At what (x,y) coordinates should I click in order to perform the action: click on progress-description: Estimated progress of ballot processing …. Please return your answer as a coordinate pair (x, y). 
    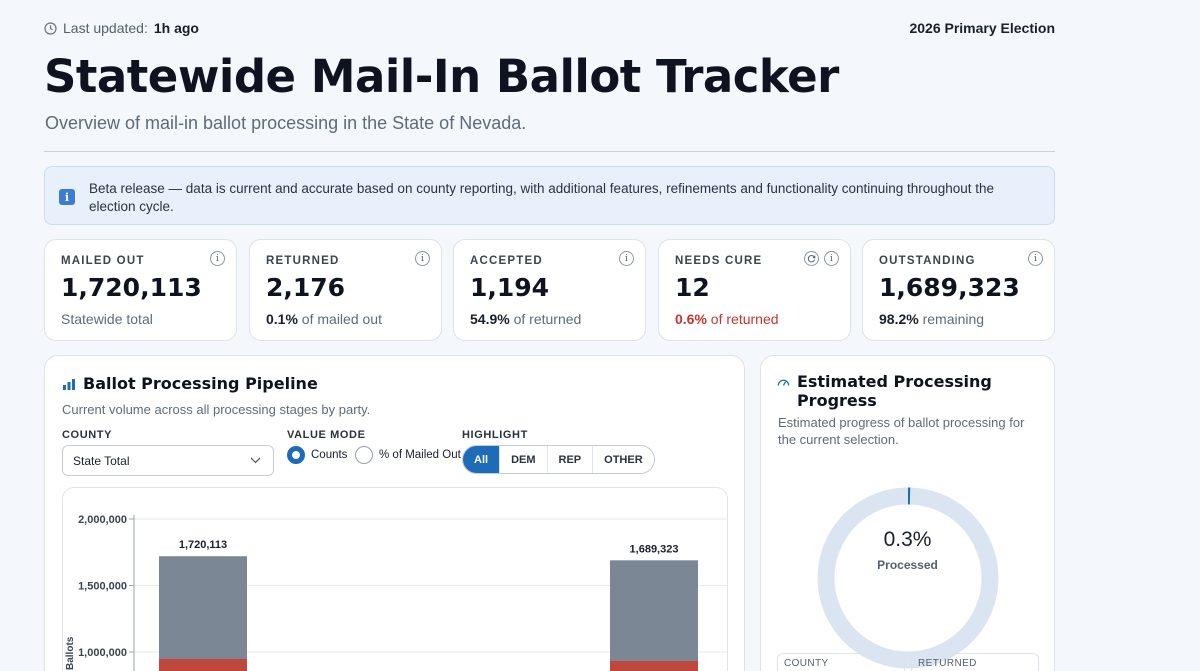
    Looking at the image, I should click on (901, 431).